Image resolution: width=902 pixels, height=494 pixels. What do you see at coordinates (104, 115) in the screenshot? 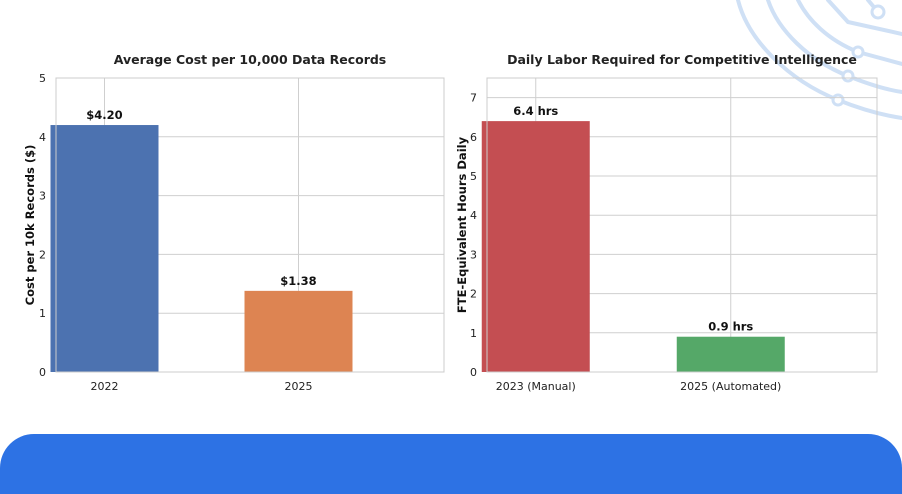
I see `data-label: $4.20` at bounding box center [104, 115].